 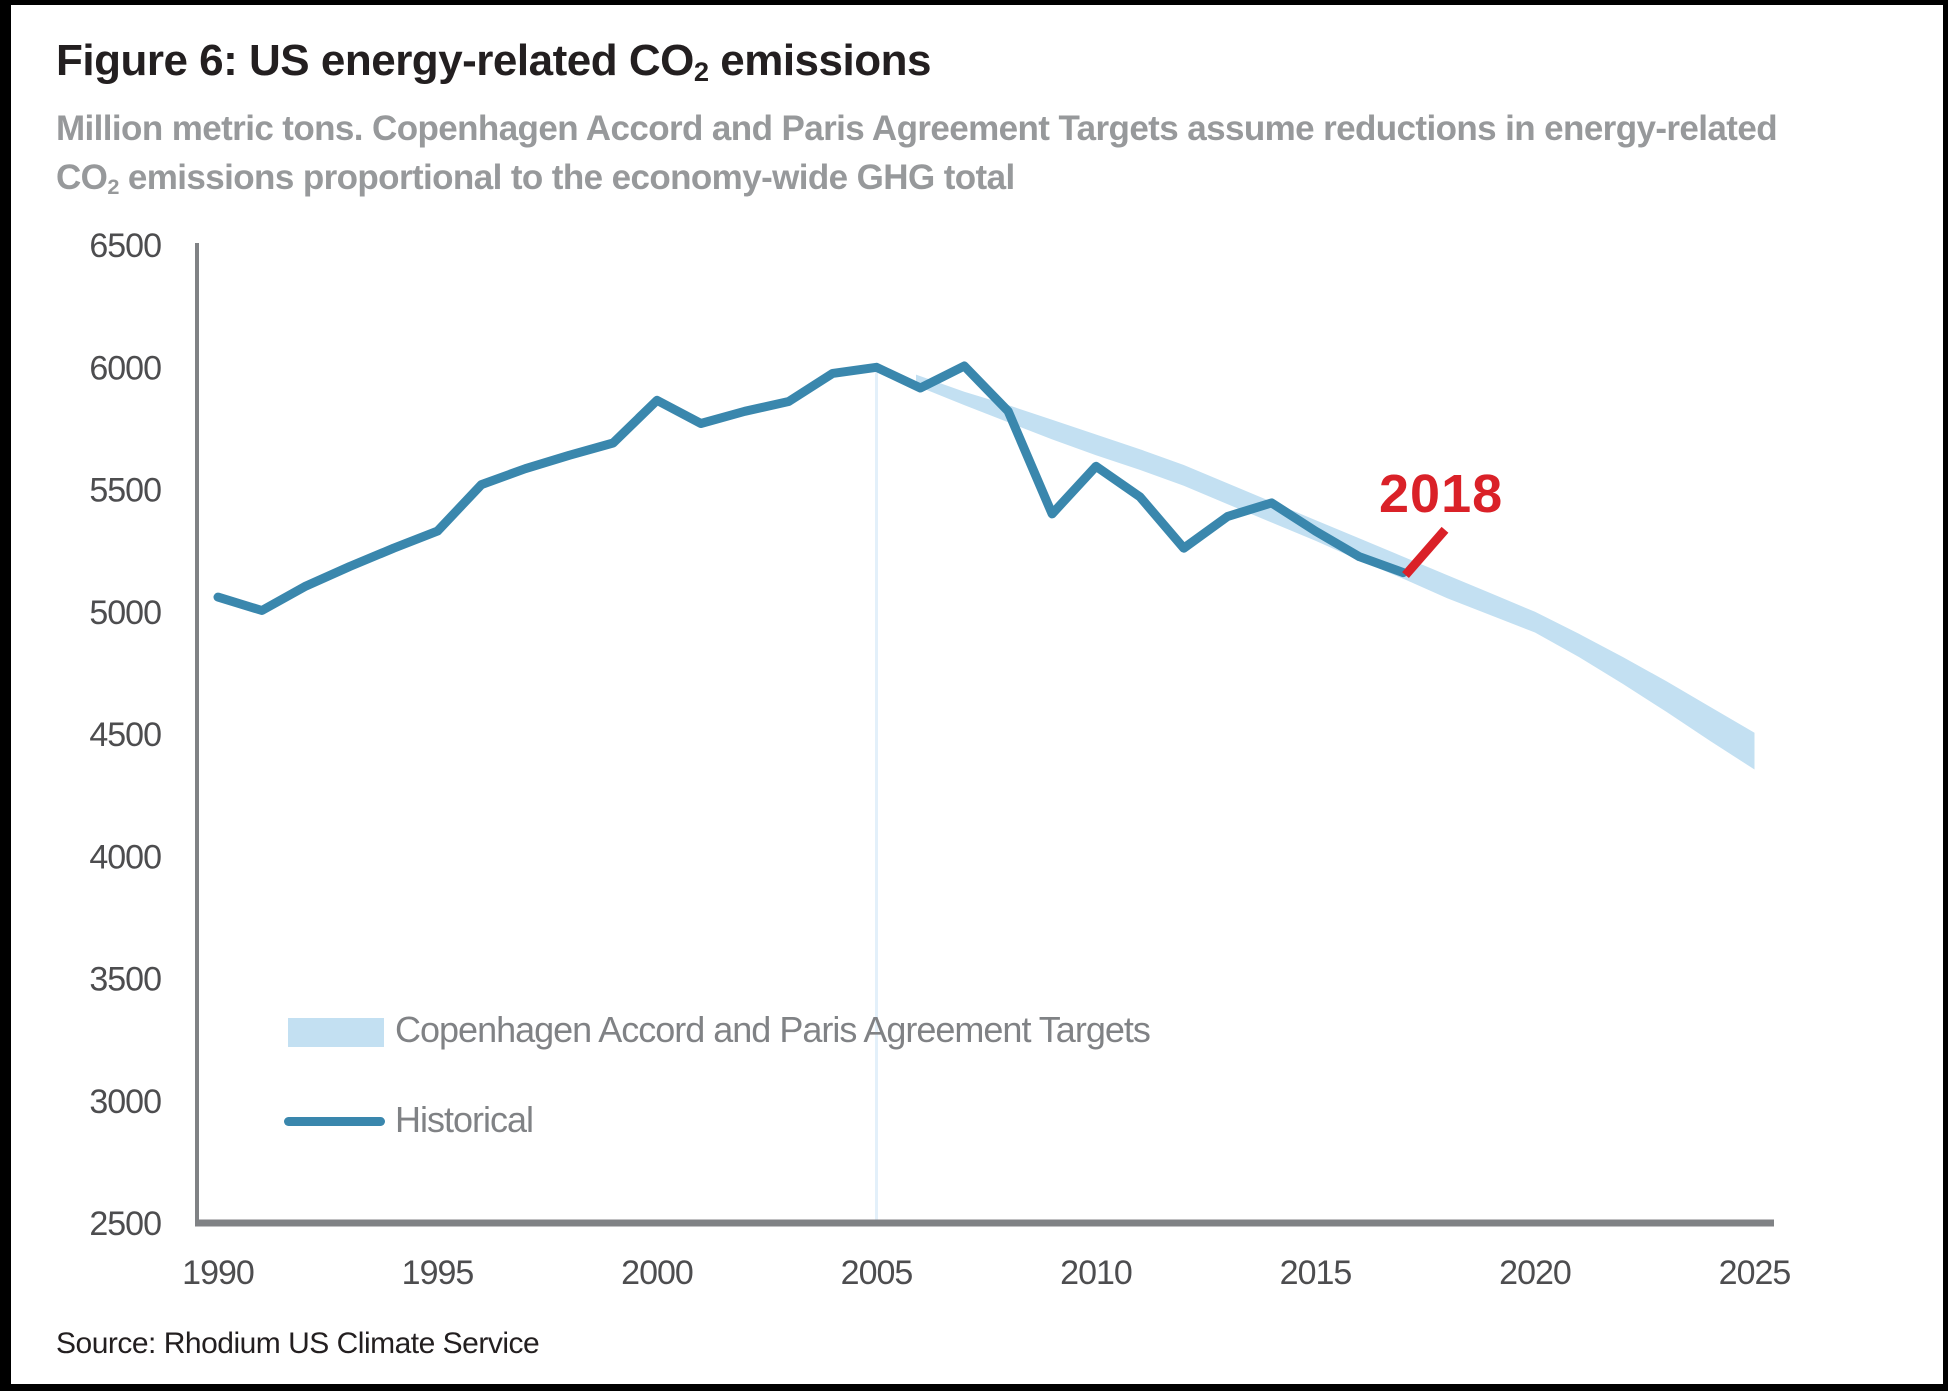 I want to click on x-tick-label: 1995, so click(x=438, y=1273).